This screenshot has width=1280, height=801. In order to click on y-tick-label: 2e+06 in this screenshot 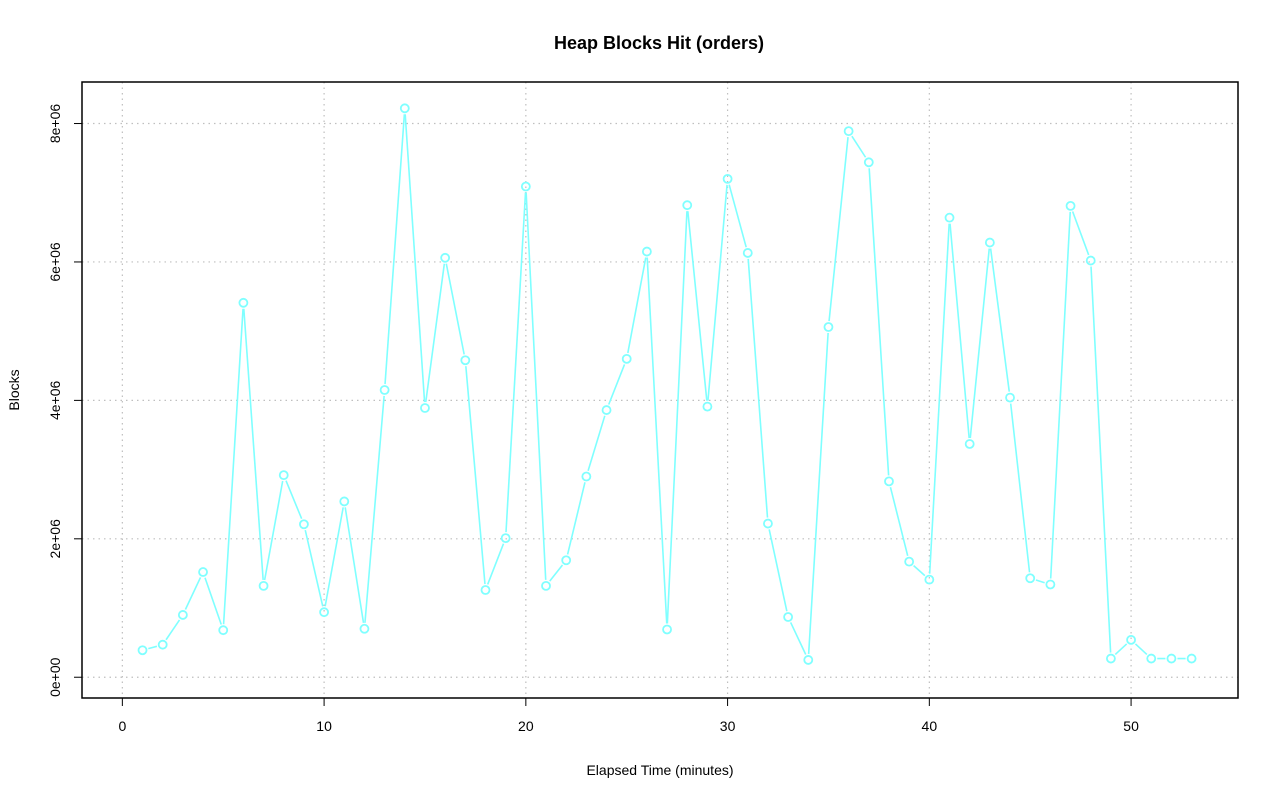, I will do `click(55, 539)`.